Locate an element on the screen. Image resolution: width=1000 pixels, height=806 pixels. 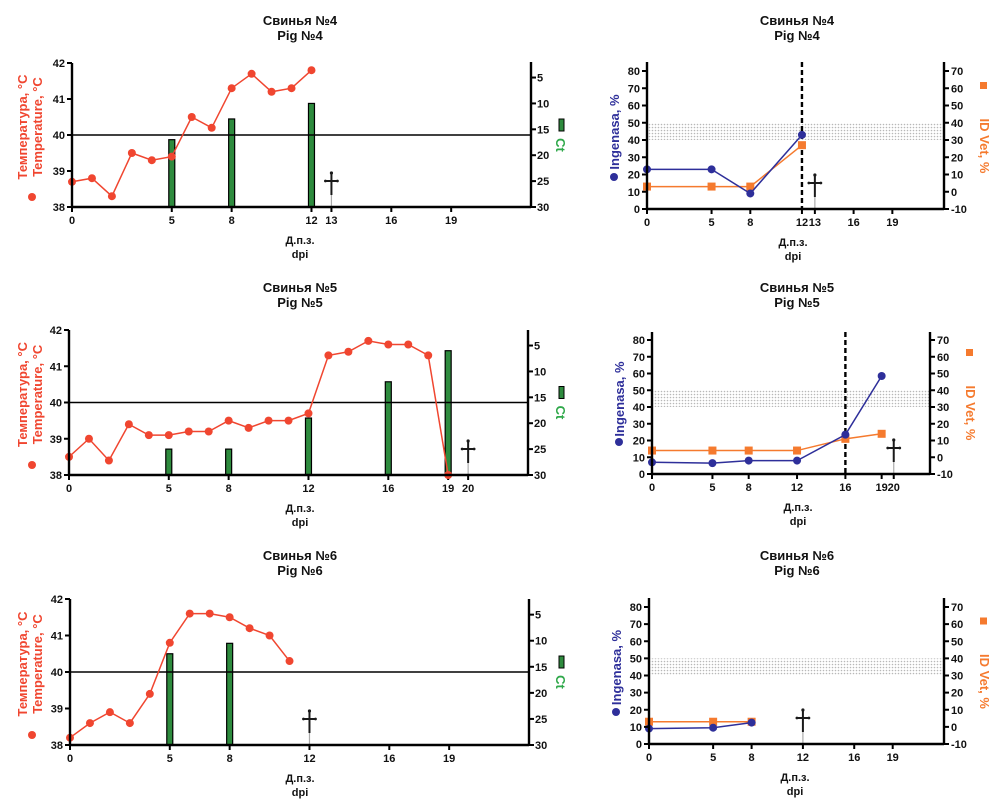
chart-title: Свинья №5 is located at coordinates (797, 287).